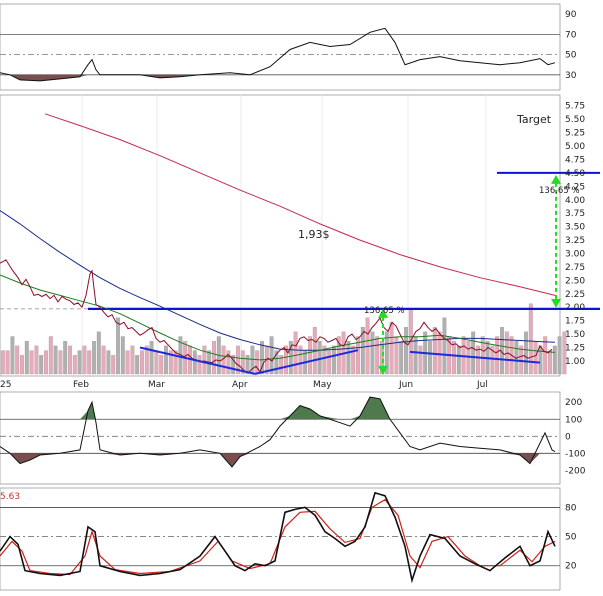  Describe the element at coordinates (482, 385) in the screenshot. I see `month-tick-label: Jul` at that location.